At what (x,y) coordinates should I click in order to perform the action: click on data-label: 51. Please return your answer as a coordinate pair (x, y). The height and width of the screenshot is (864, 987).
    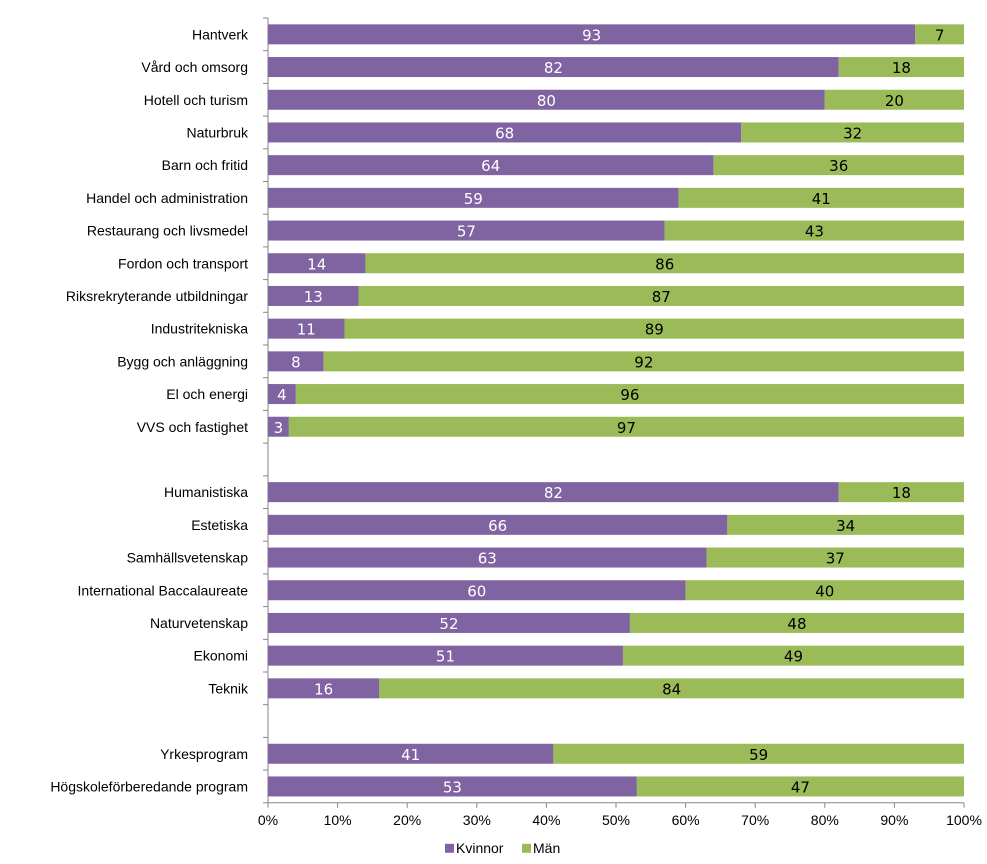
    Looking at the image, I should click on (445, 657).